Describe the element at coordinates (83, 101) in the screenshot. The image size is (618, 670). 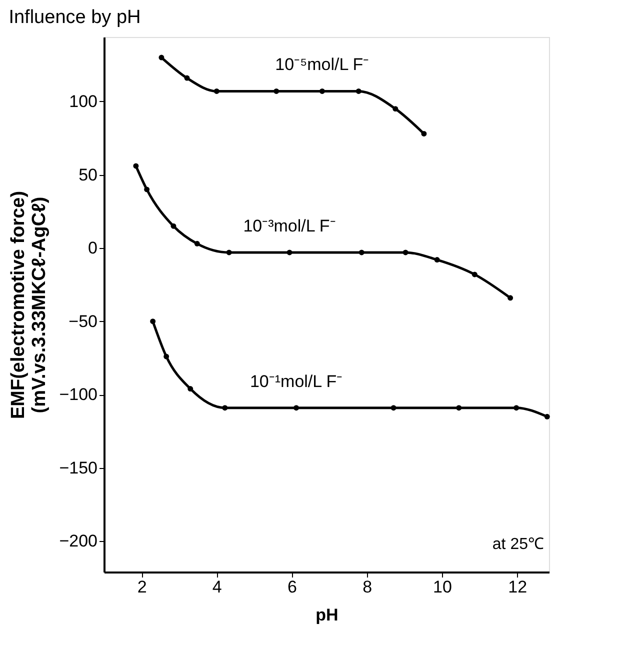
I see `y-tick-label: 100` at that location.